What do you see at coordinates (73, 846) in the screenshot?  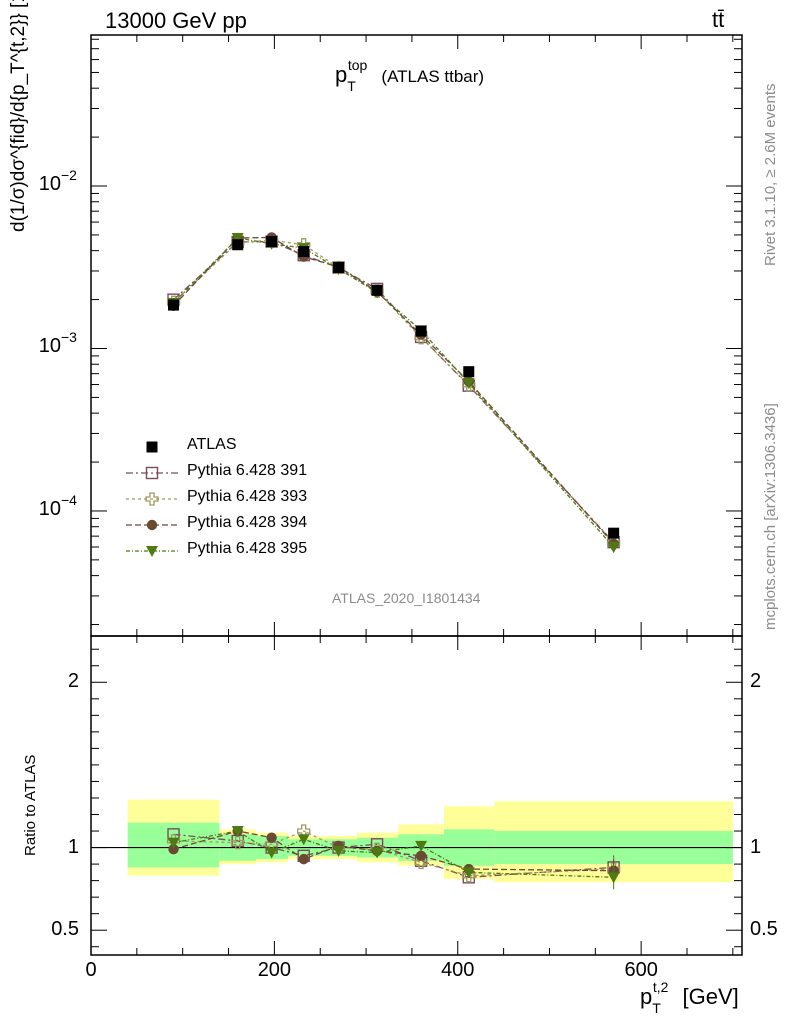 I see `ratio-tick-label-left: 1` at bounding box center [73, 846].